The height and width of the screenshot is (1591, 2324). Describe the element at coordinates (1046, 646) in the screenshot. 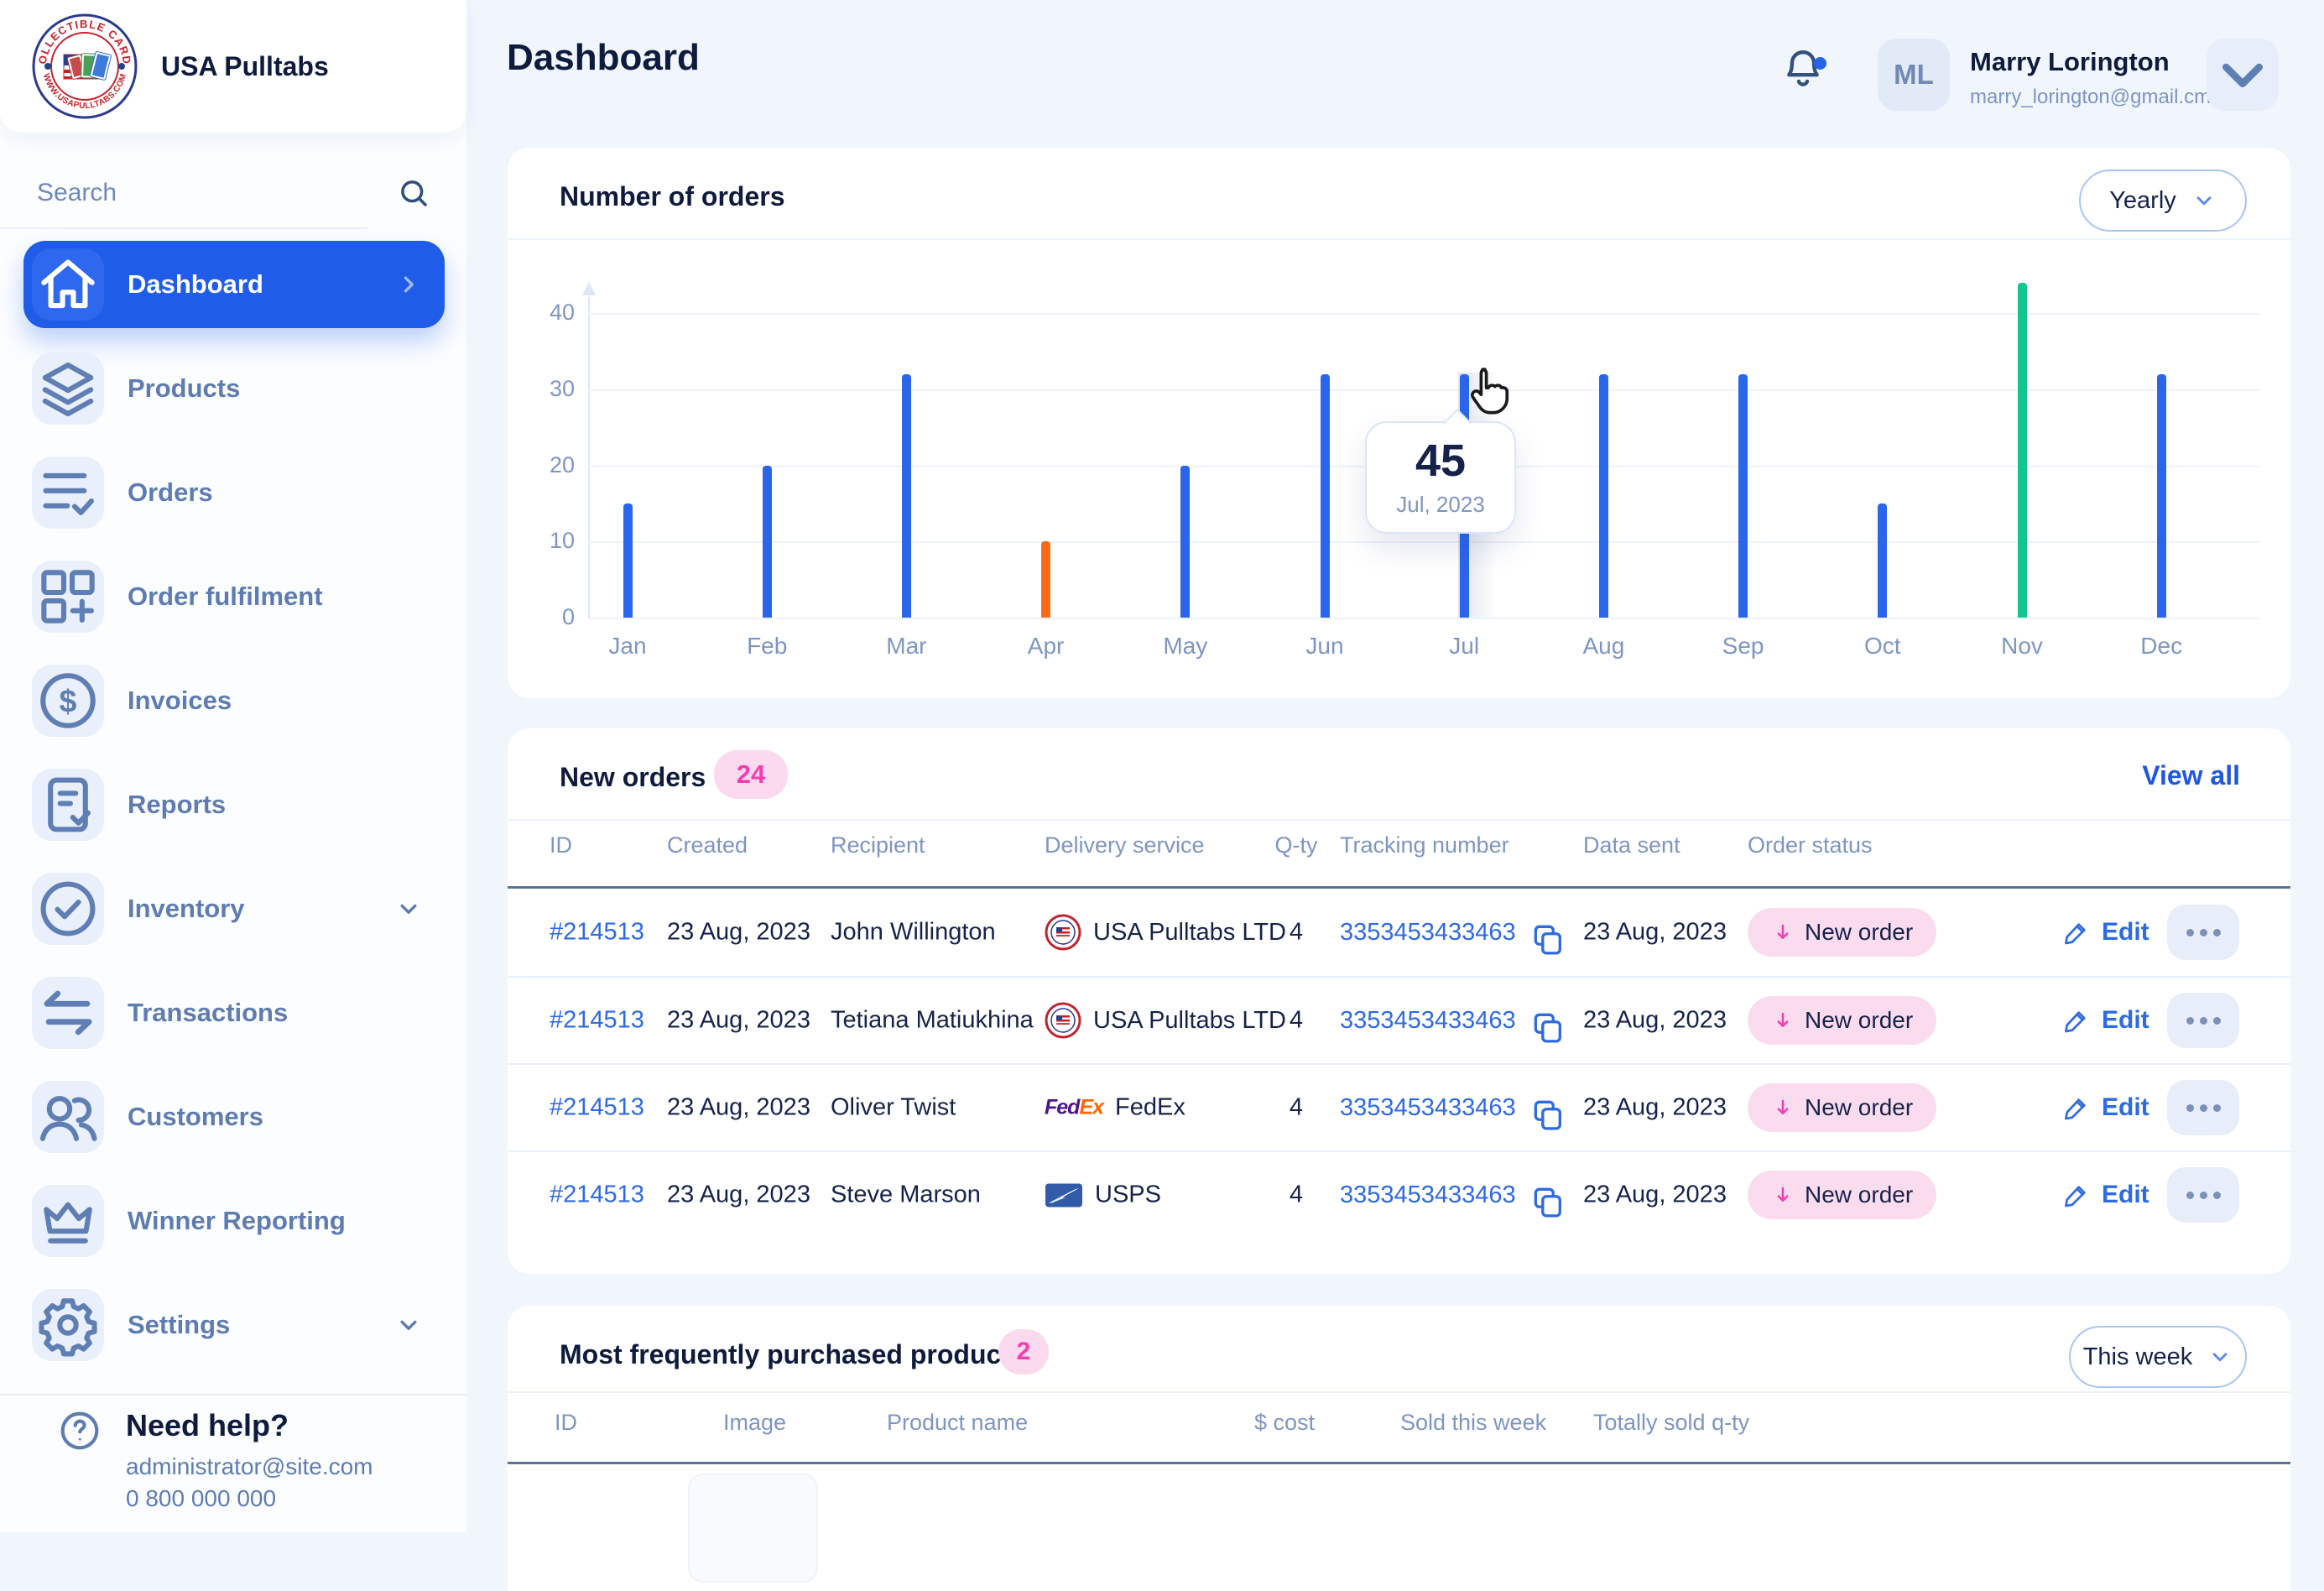

I see `x-axis-label: Apr` at that location.